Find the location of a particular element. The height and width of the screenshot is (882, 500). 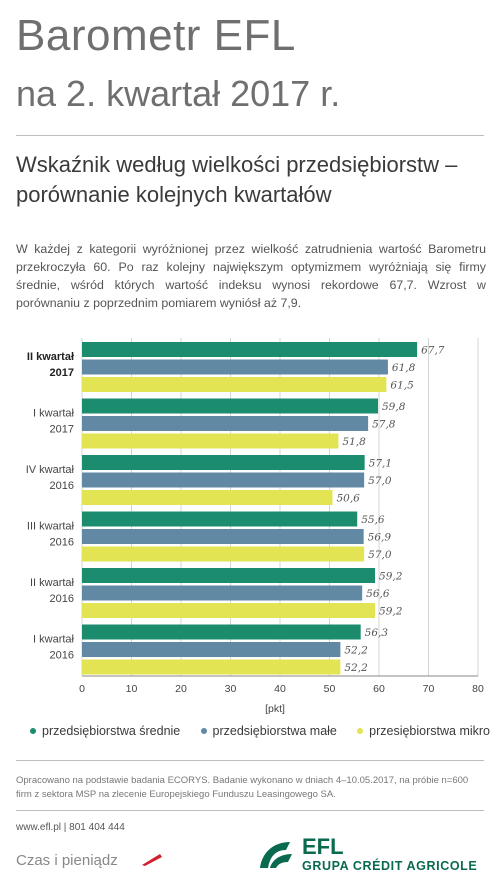

data-label: 50,6 is located at coordinates (348, 499).